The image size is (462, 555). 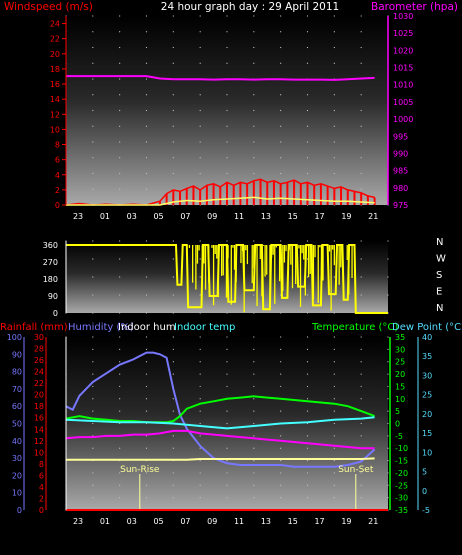 I want to click on x-tick-label: 05, so click(x=158, y=216).